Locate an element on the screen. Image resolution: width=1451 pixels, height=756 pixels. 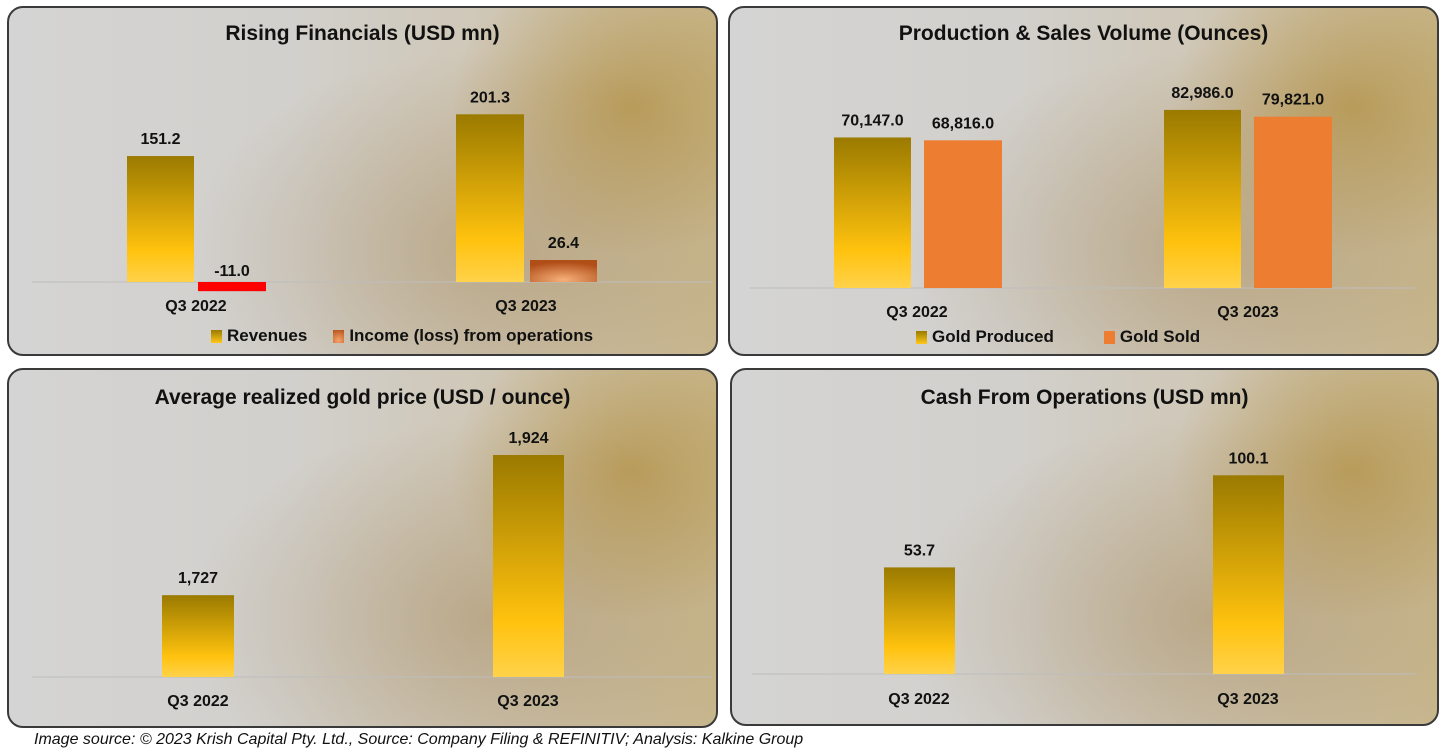
chart-title: Cash From Operations (USD mn) is located at coordinates (1084, 397).